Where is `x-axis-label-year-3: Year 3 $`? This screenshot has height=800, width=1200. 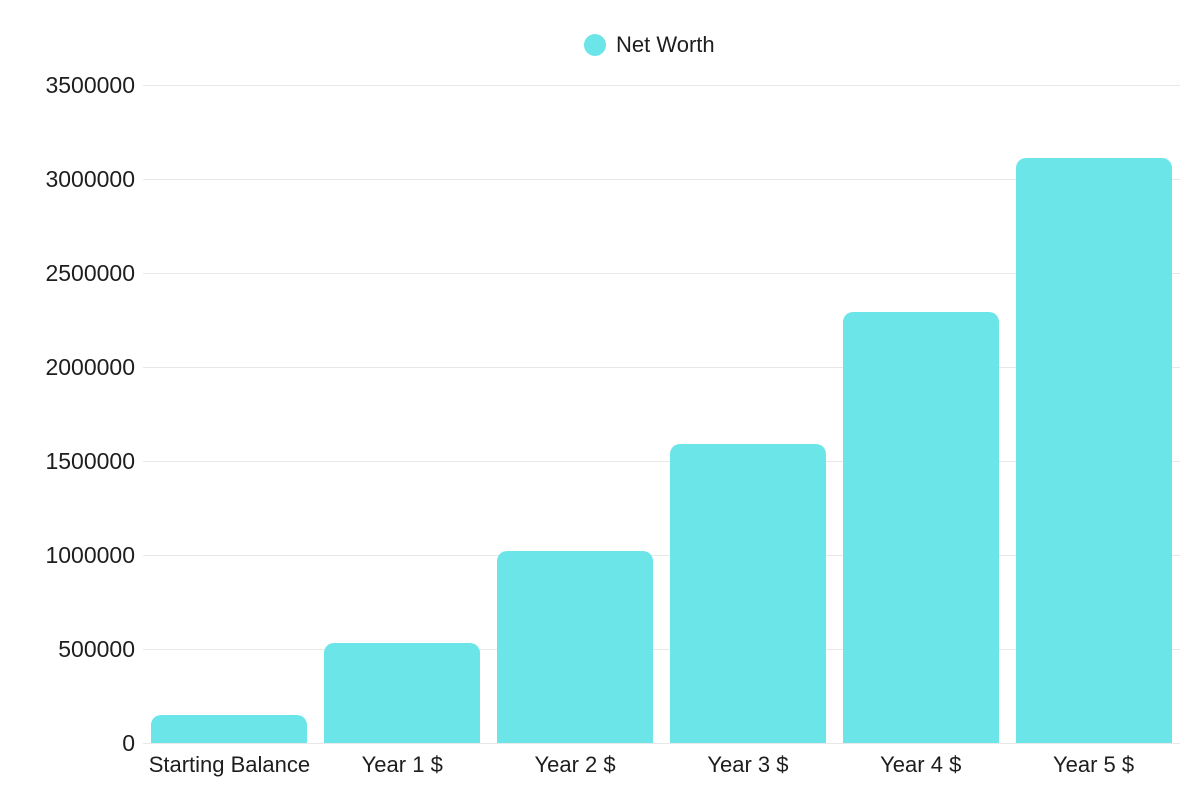 x-axis-label-year-3: Year 3 $ is located at coordinates (748, 764).